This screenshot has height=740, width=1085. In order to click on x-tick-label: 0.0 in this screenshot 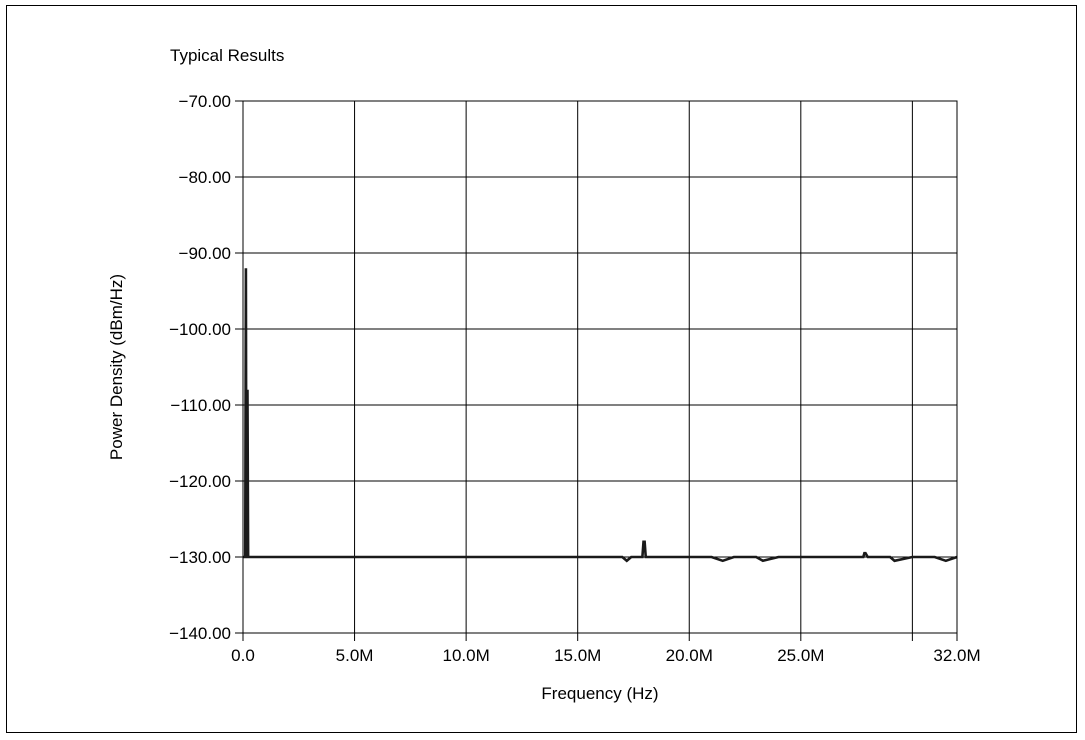, I will do `click(243, 655)`.